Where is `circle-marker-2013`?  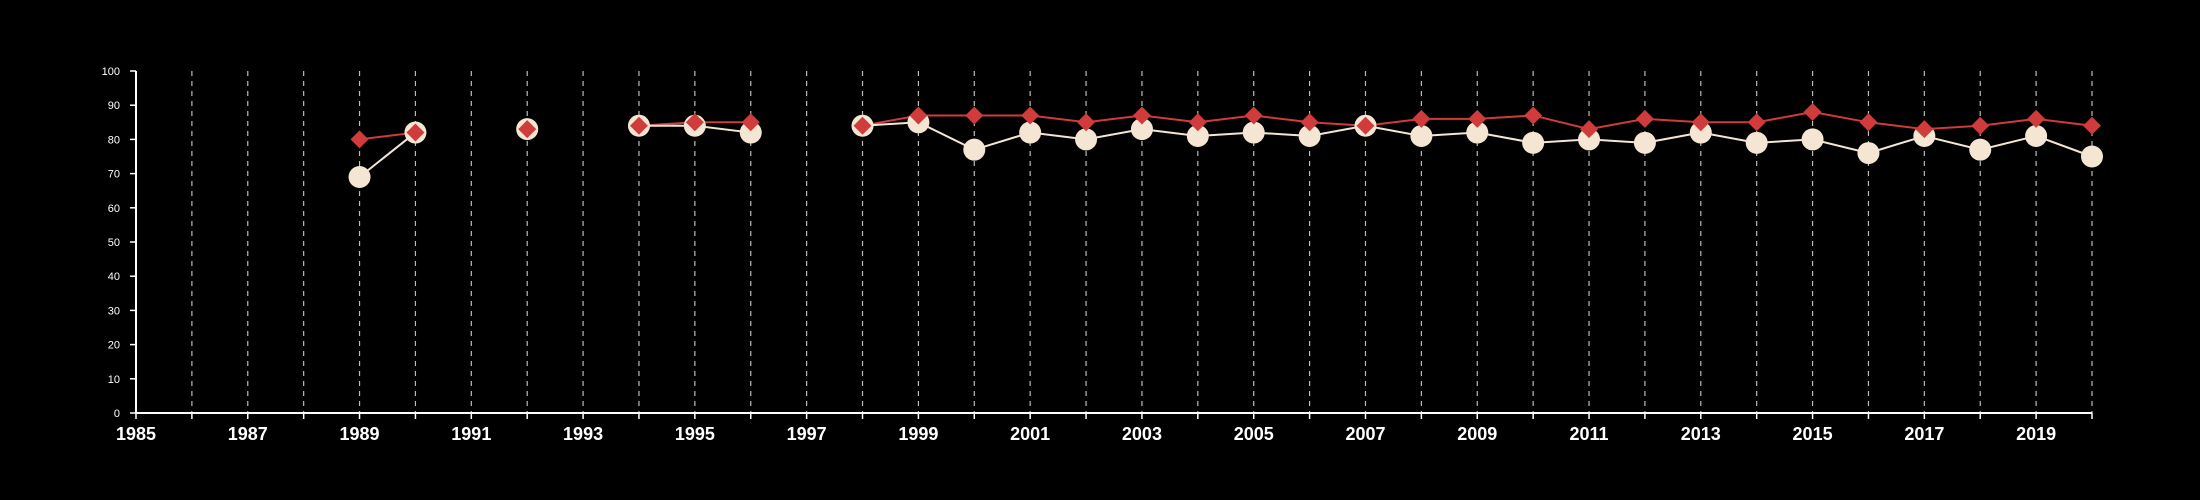
circle-marker-2013 is located at coordinates (1700, 132).